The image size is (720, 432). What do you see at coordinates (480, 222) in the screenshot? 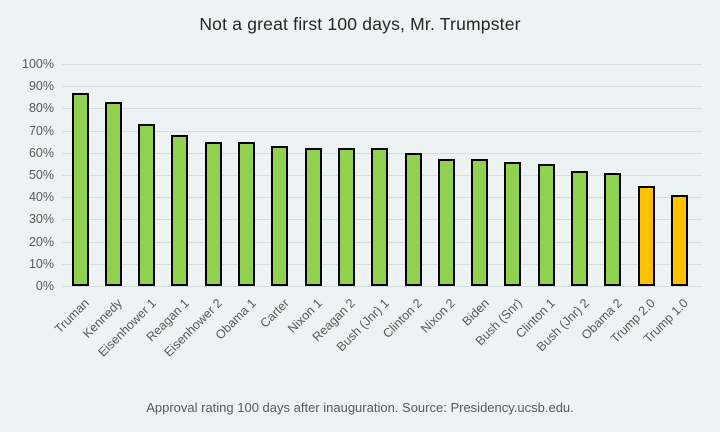
I see `bar-biden` at bounding box center [480, 222].